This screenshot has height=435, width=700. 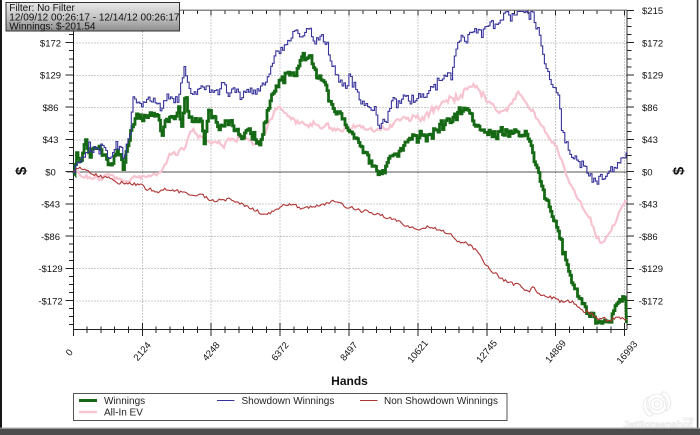 What do you see at coordinates (652, 11) in the screenshot?
I see `svg-text: $215` at bounding box center [652, 11].